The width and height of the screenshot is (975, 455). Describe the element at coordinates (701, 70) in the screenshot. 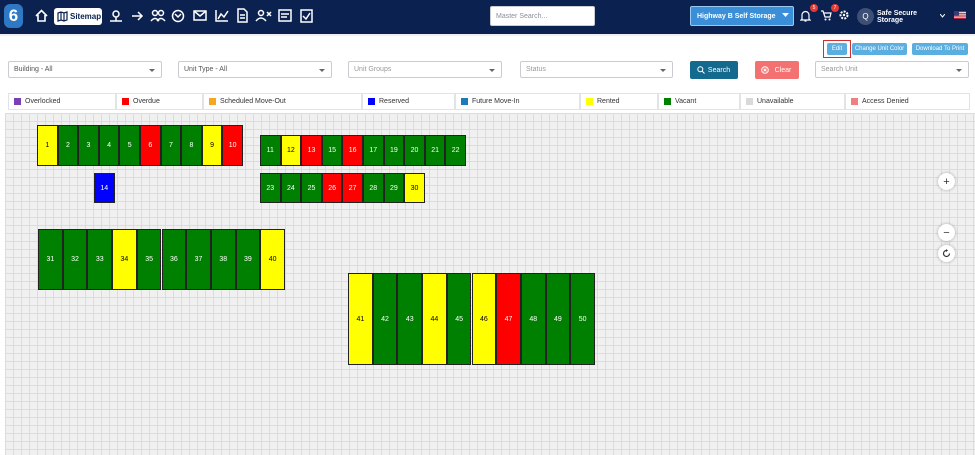

I see `search-icon` at that location.